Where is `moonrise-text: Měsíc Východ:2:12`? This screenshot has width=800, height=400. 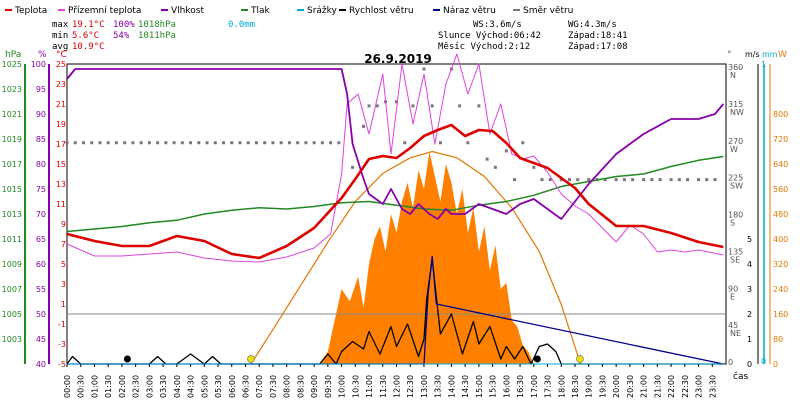
moonrise-text: Měsíc Východ:2:12 is located at coordinates (484, 47).